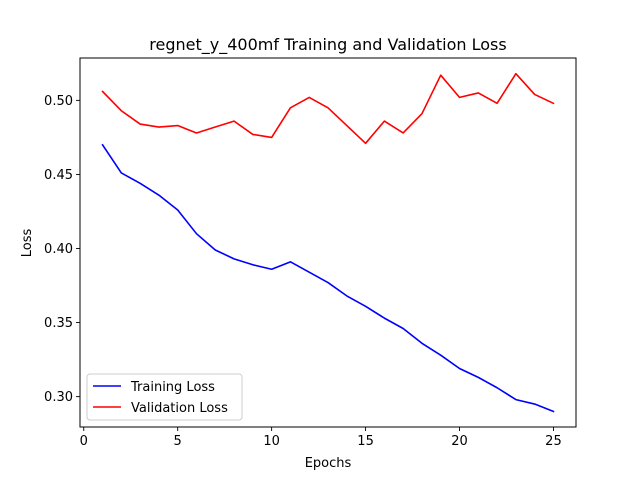  I want to click on x-tick-label: 5, so click(178, 441).